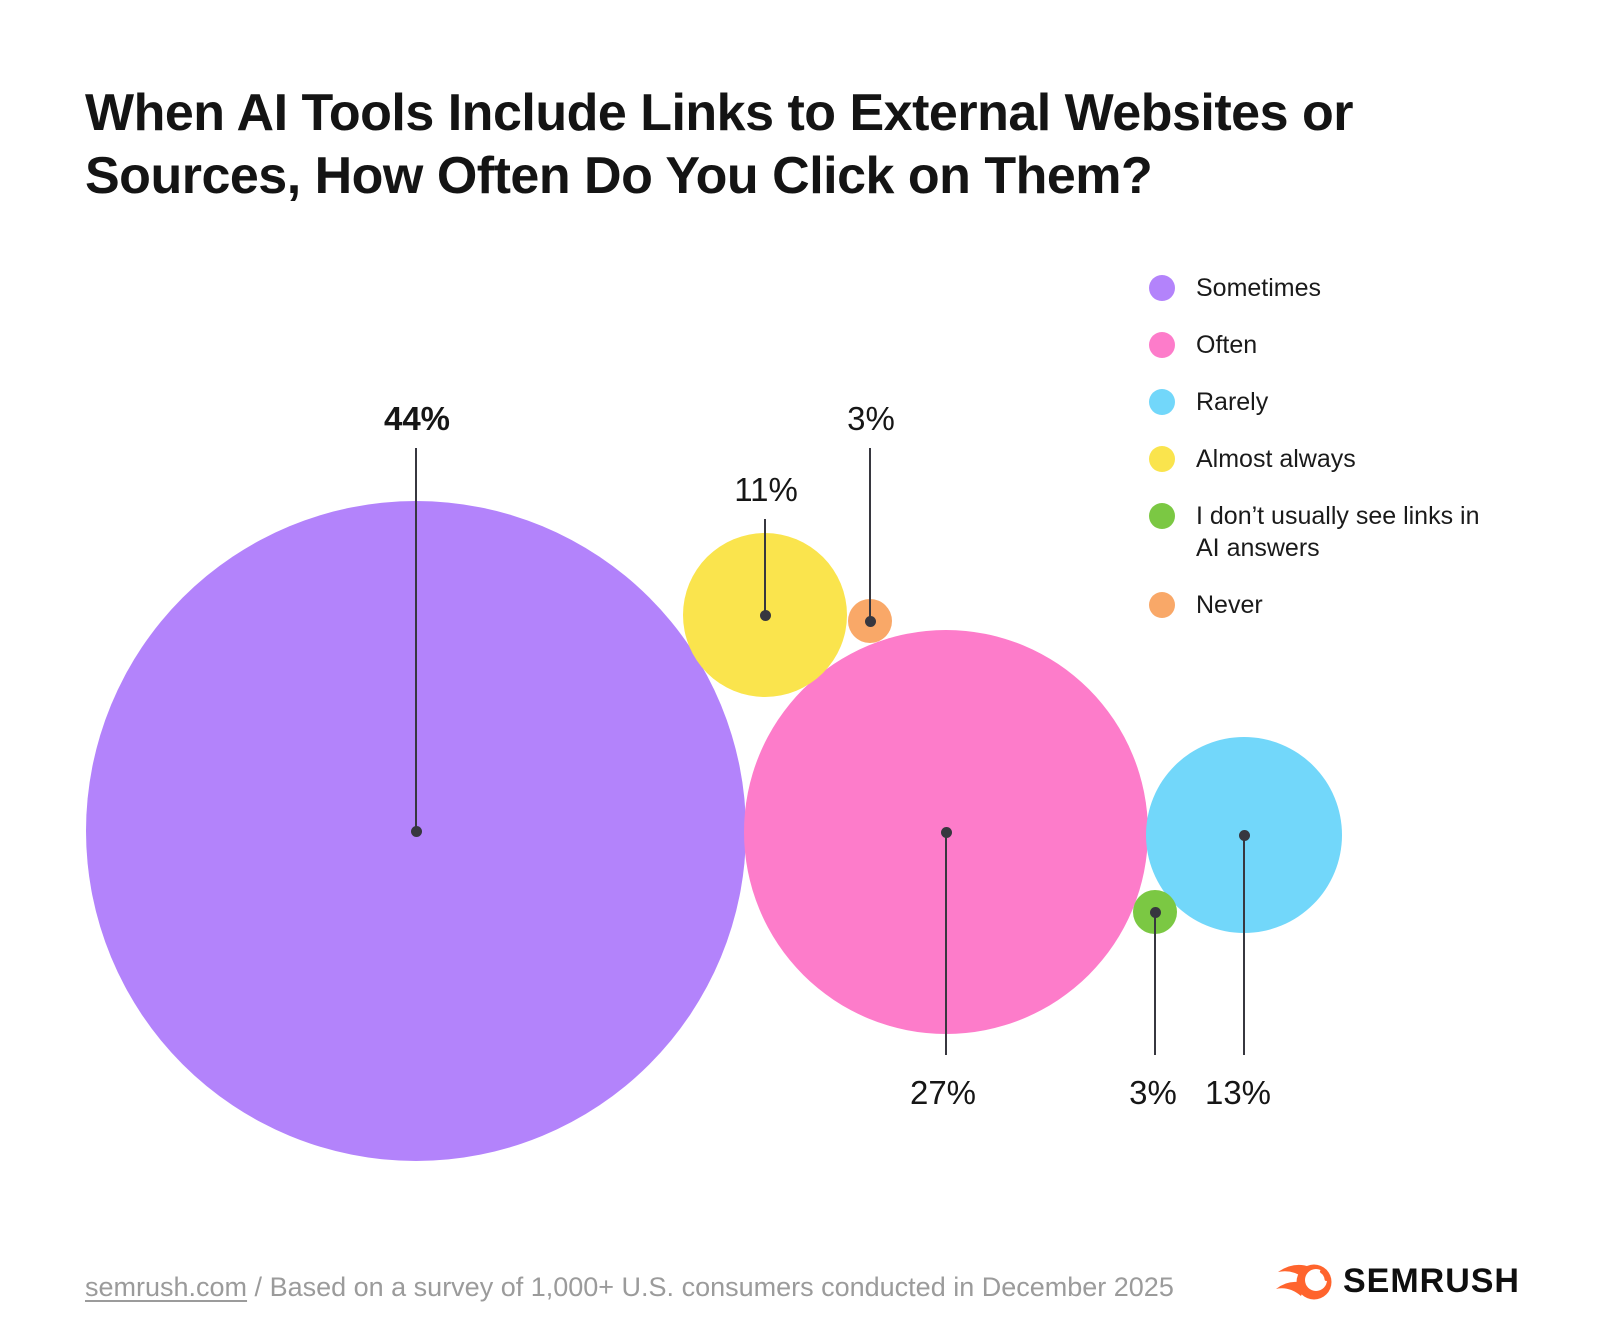 This screenshot has height=1334, width=1600. What do you see at coordinates (1259, 288) in the screenshot?
I see `legend-label: Sometimes` at bounding box center [1259, 288].